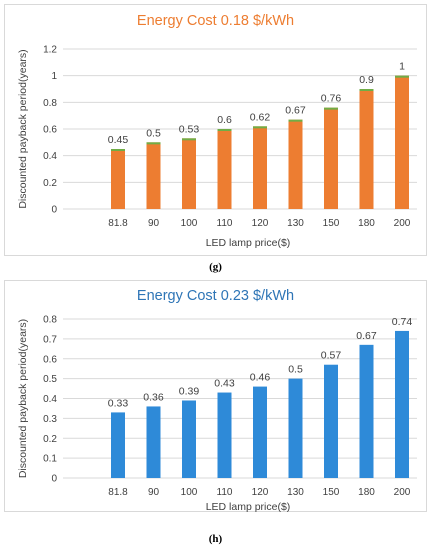  What do you see at coordinates (50, 379) in the screenshot?
I see `y-tick-label: 0.5` at bounding box center [50, 379].